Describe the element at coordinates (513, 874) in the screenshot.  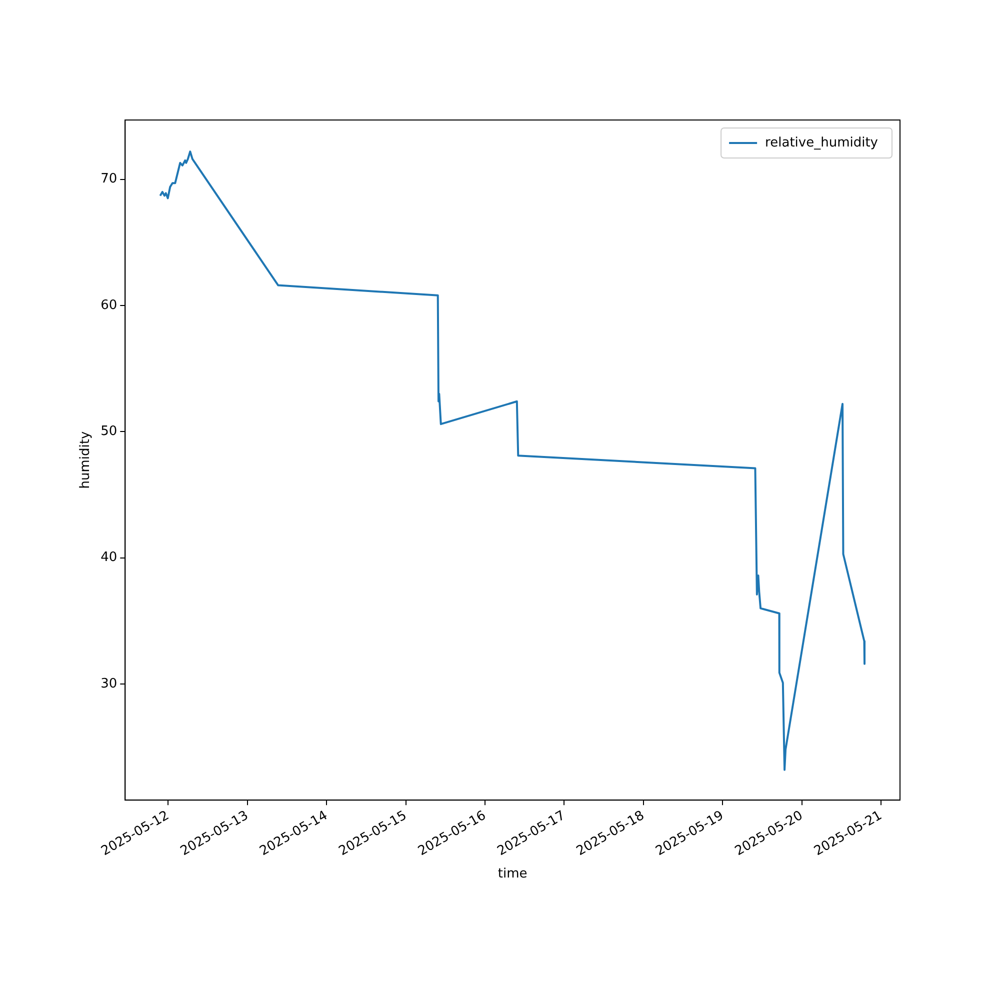
I see `x-axis-title: time` at that location.